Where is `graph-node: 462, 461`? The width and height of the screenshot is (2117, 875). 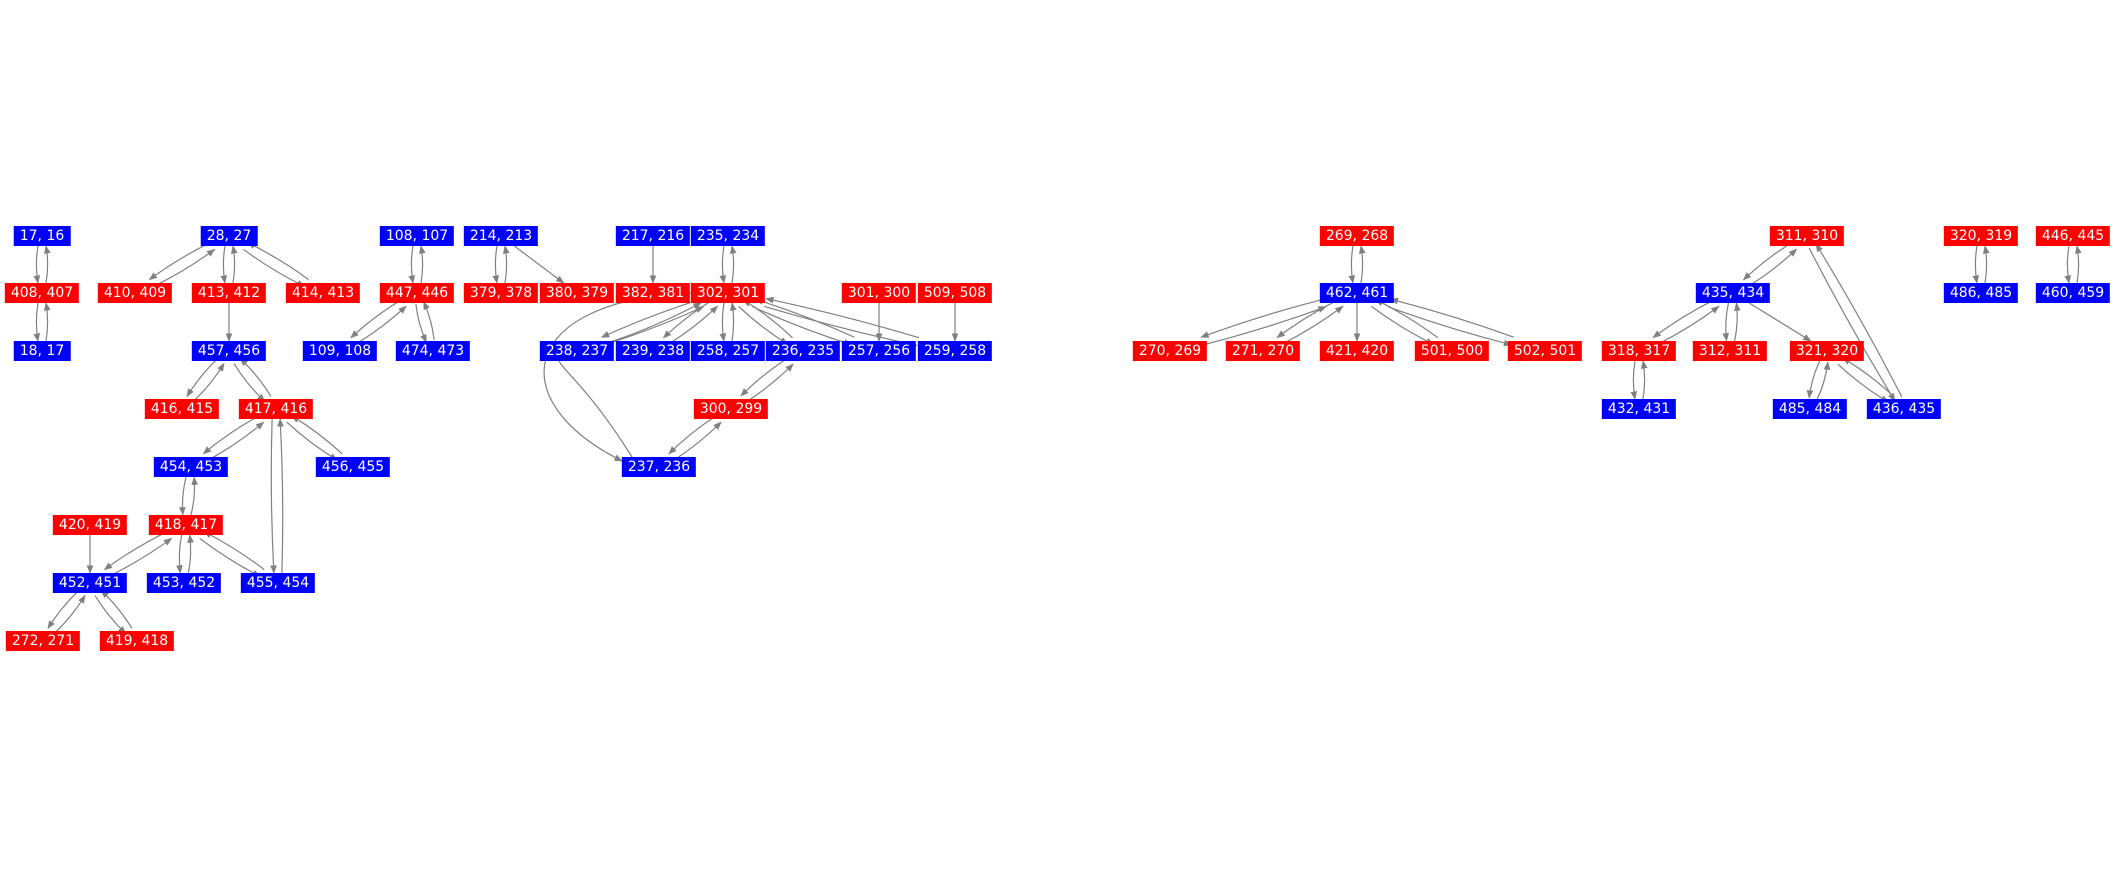
graph-node: 462, 461 is located at coordinates (1357, 293).